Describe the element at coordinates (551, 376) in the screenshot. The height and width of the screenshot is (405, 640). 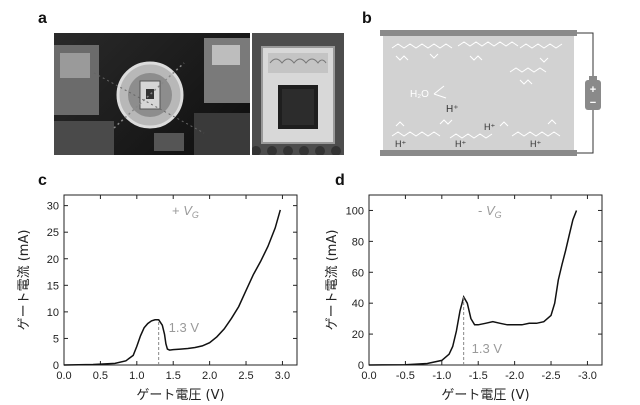
I see `x-tick-label: -2.5` at that location.